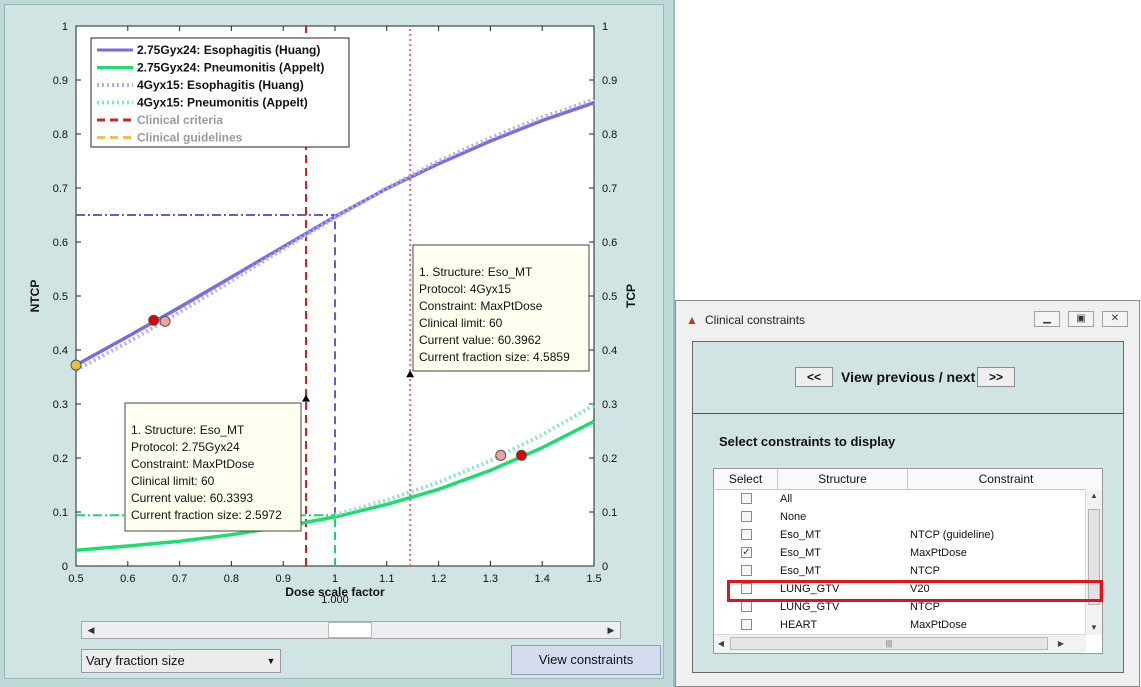 This screenshot has width=1141, height=687. What do you see at coordinates (692, 320) in the screenshot?
I see `matlab-icon: ▲` at bounding box center [692, 320].